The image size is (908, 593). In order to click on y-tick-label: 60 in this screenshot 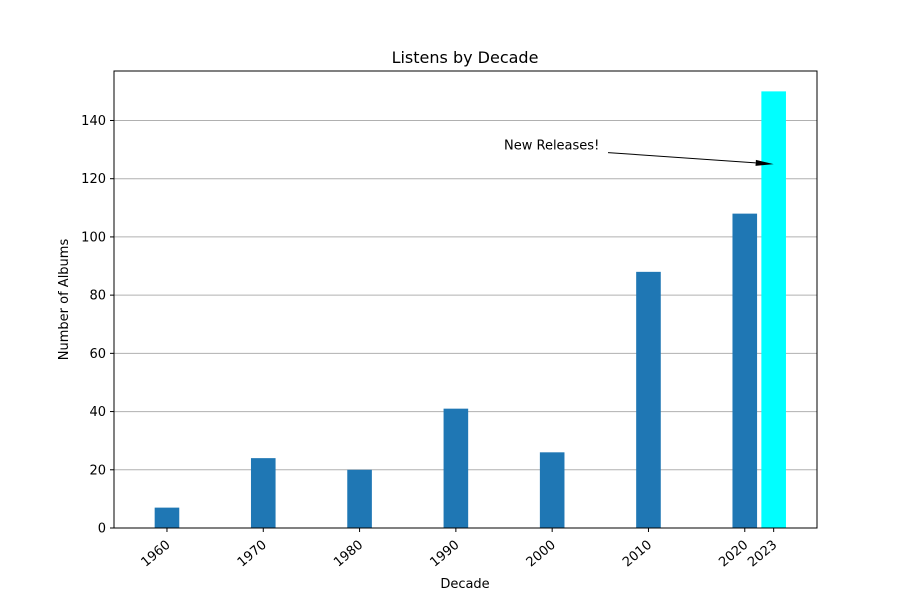, I will do `click(97, 354)`.